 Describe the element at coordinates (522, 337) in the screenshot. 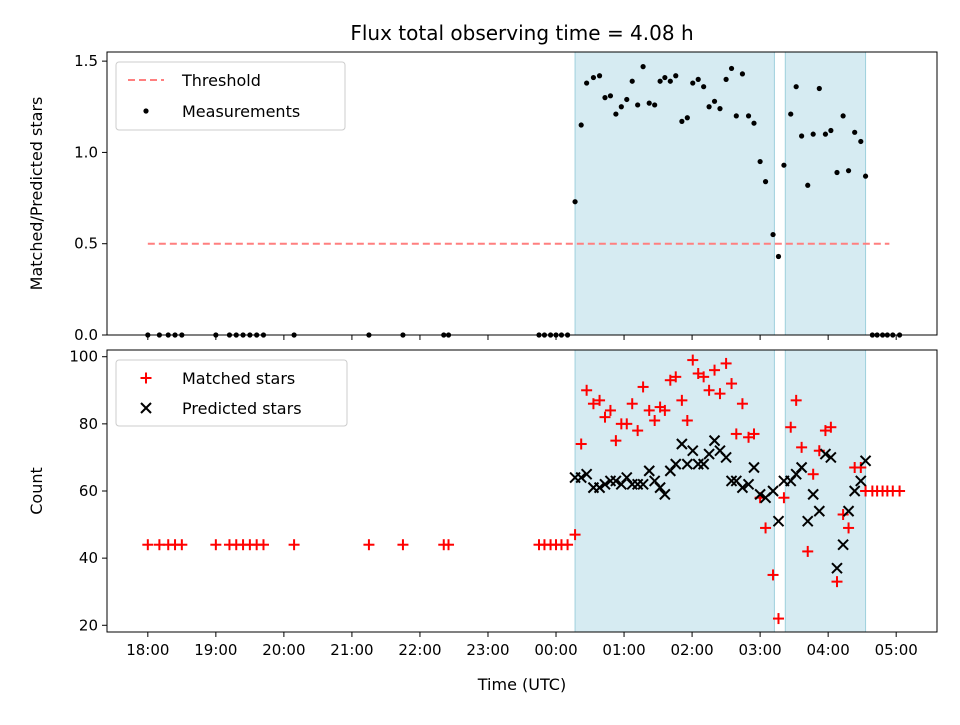

I see `ratio-x-ticks` at that location.